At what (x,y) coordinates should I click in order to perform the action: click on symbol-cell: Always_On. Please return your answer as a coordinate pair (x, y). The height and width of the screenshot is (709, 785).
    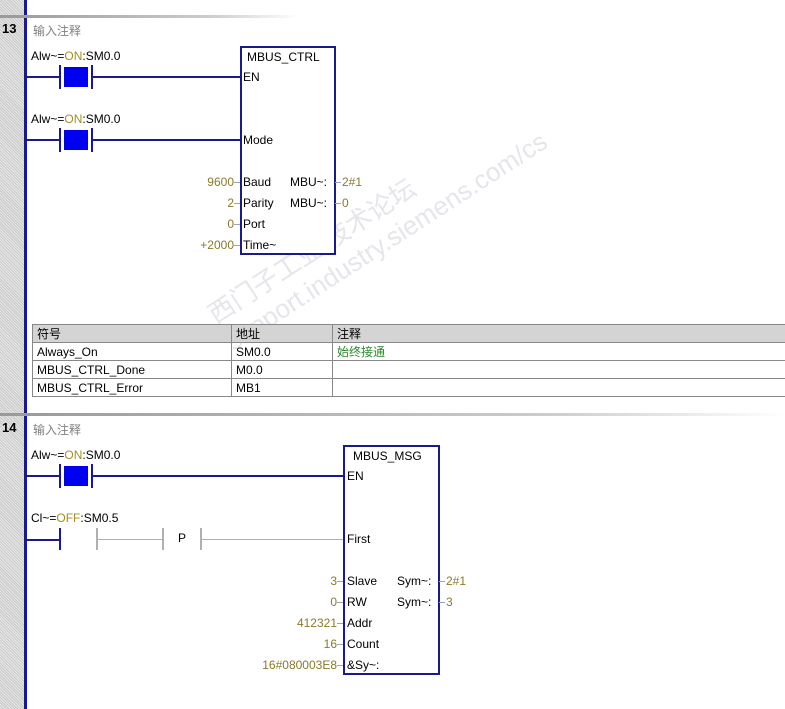
    Looking at the image, I should click on (132, 351).